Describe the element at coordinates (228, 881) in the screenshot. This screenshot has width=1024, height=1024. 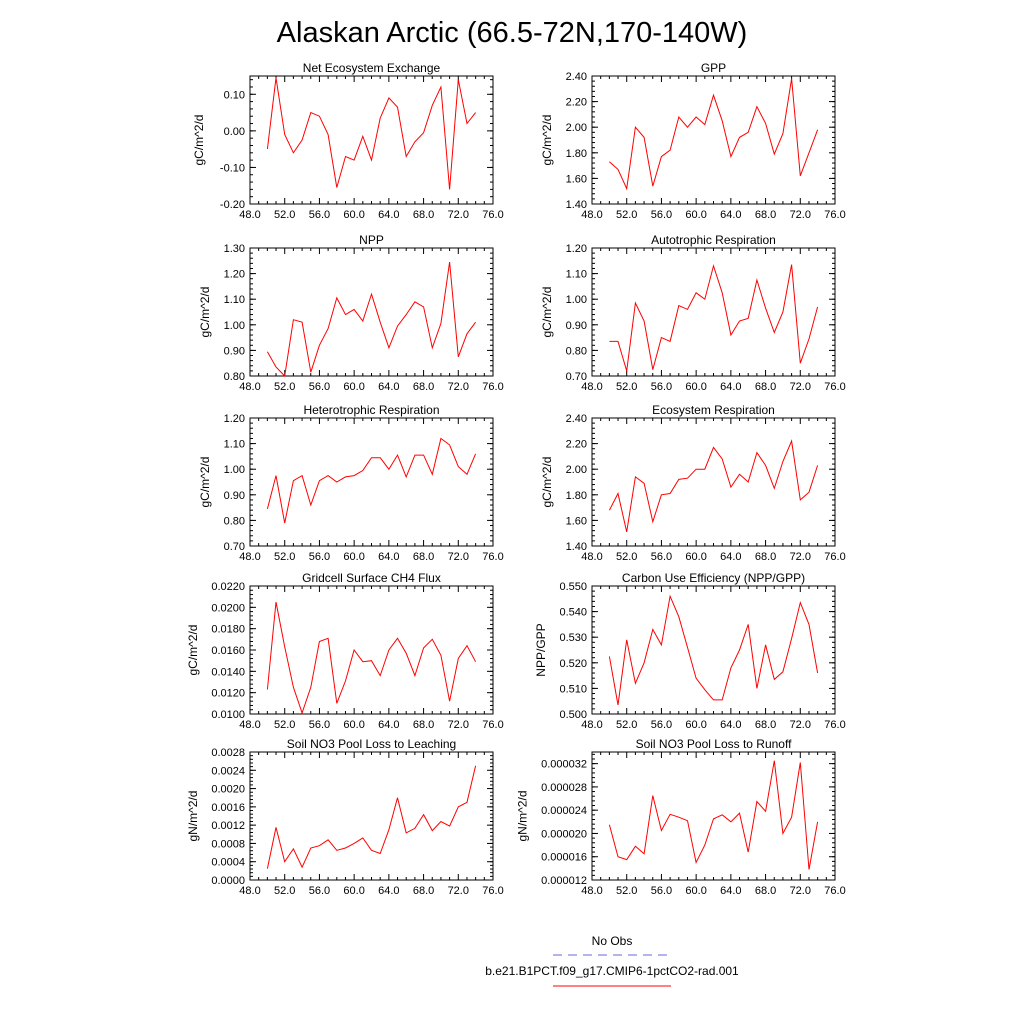
I see `y-tick-label: 0.0000` at that location.